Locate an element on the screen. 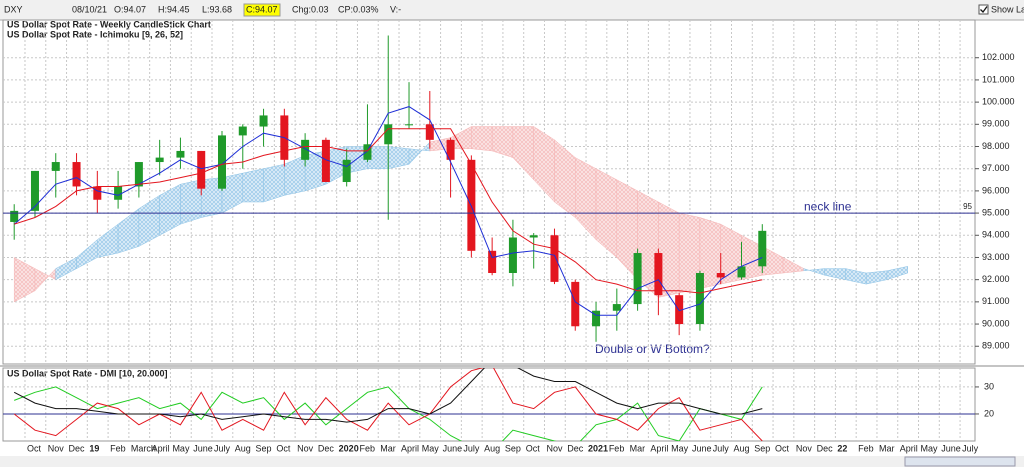 Image resolution: width=1024 pixels, height=467 pixels. y-tick-label: 96.000 is located at coordinates (996, 190).